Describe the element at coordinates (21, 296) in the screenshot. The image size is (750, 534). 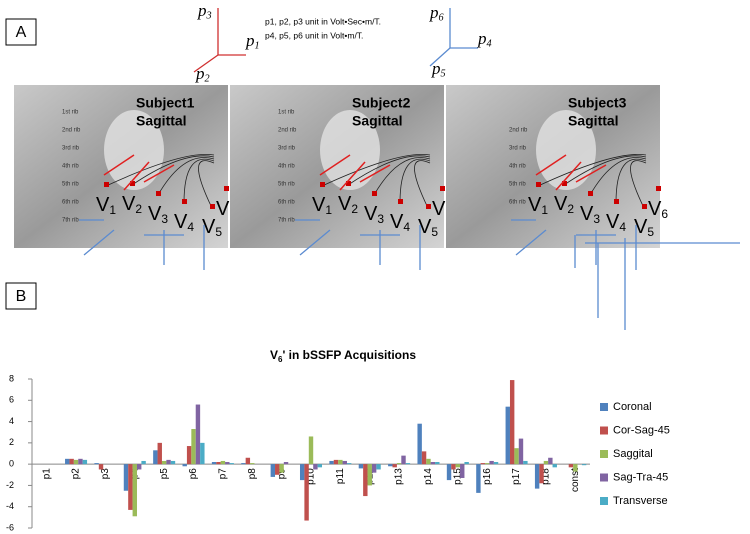
I see `panel-label: B` at that location.